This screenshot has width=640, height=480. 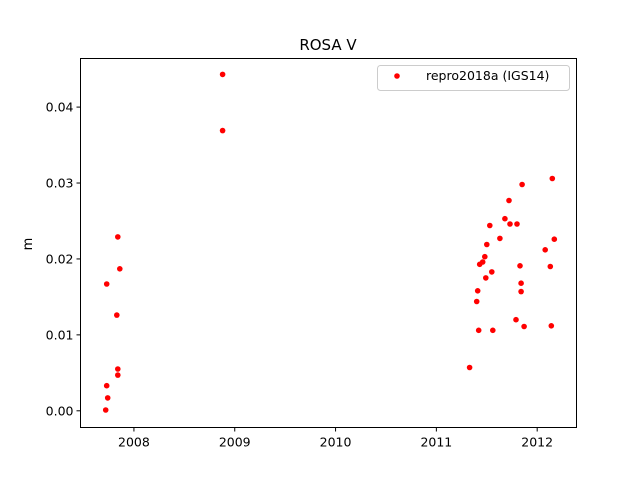 I want to click on y-tick-label: 0.04, so click(x=60, y=107).